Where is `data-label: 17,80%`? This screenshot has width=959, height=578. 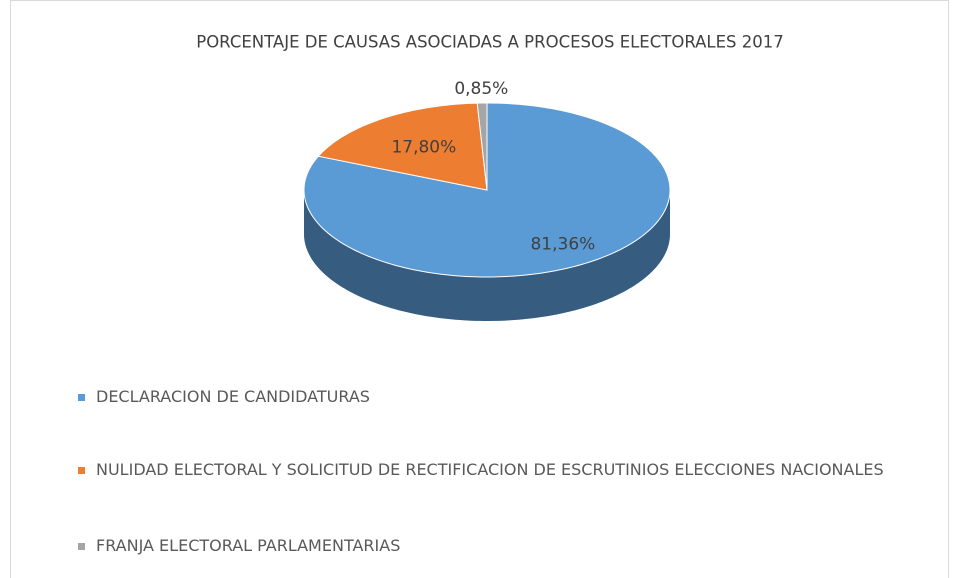
data-label: 17,80% is located at coordinates (423, 147).